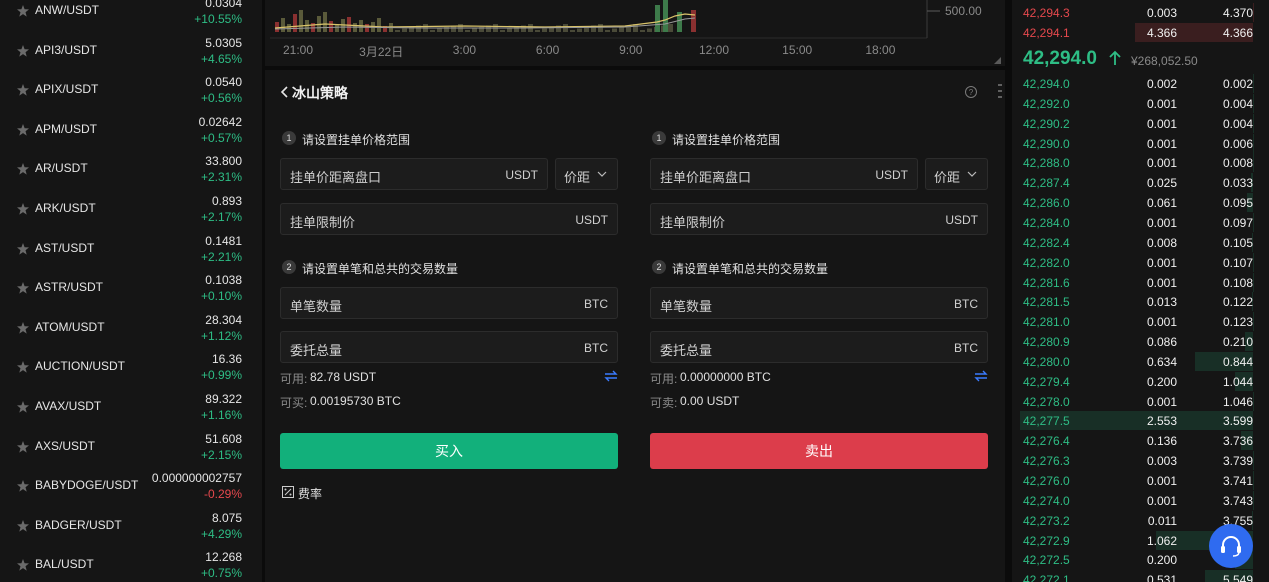 This screenshot has width=1269, height=582. What do you see at coordinates (78, 524) in the screenshot?
I see `symbol: BADGER/USDT` at bounding box center [78, 524].